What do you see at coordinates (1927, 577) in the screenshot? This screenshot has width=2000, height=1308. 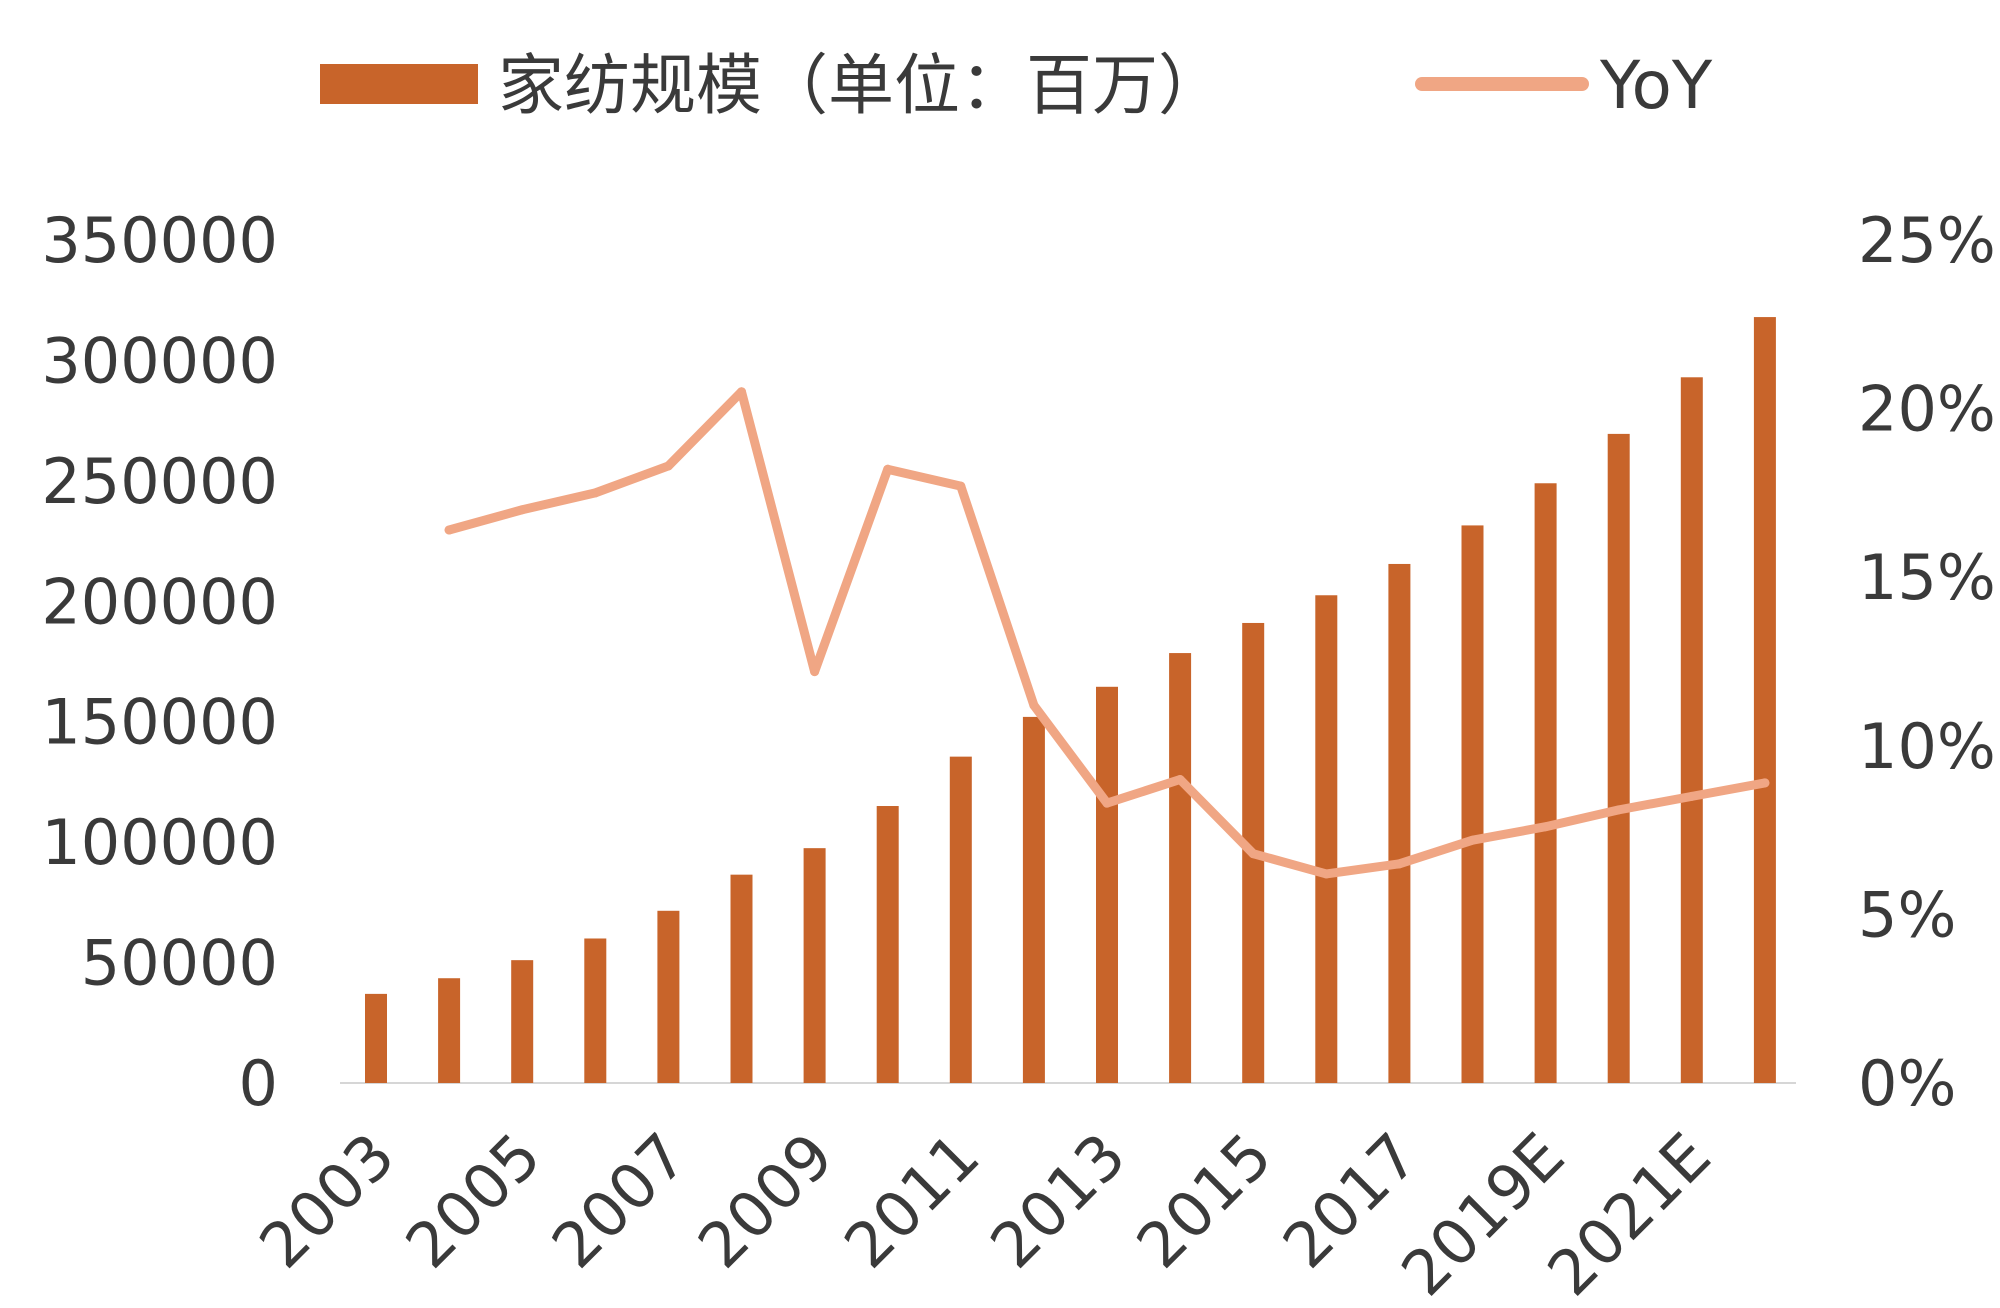 I see `right-tick-label: 15%` at bounding box center [1927, 577].